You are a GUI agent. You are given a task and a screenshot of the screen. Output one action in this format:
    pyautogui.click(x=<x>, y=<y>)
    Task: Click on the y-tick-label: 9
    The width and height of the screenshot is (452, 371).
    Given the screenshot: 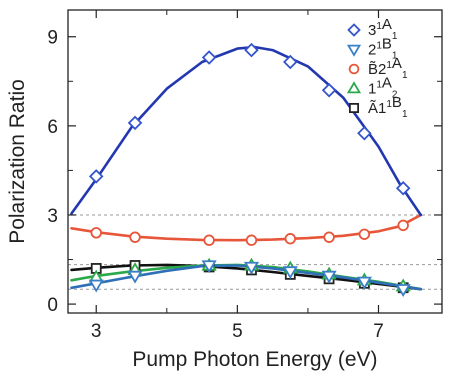 What is the action you would take?
    pyautogui.click(x=52, y=38)
    